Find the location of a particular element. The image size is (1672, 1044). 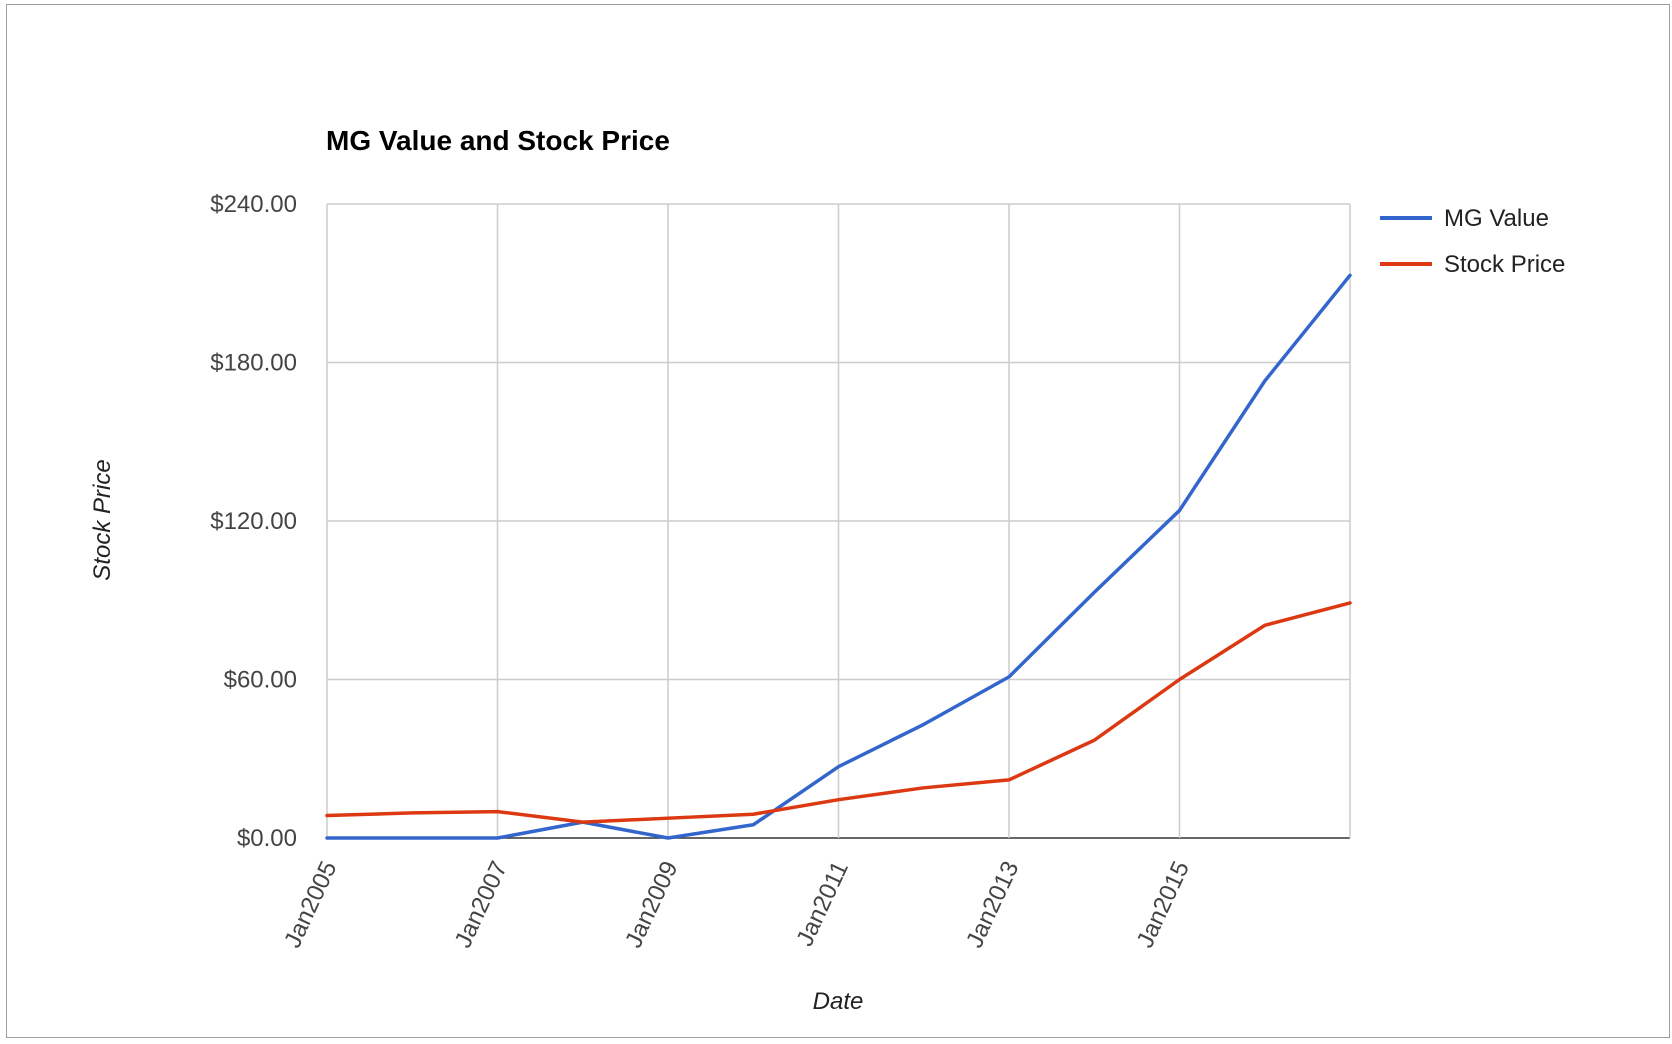

x-axis-title: Date is located at coordinates (838, 1001).